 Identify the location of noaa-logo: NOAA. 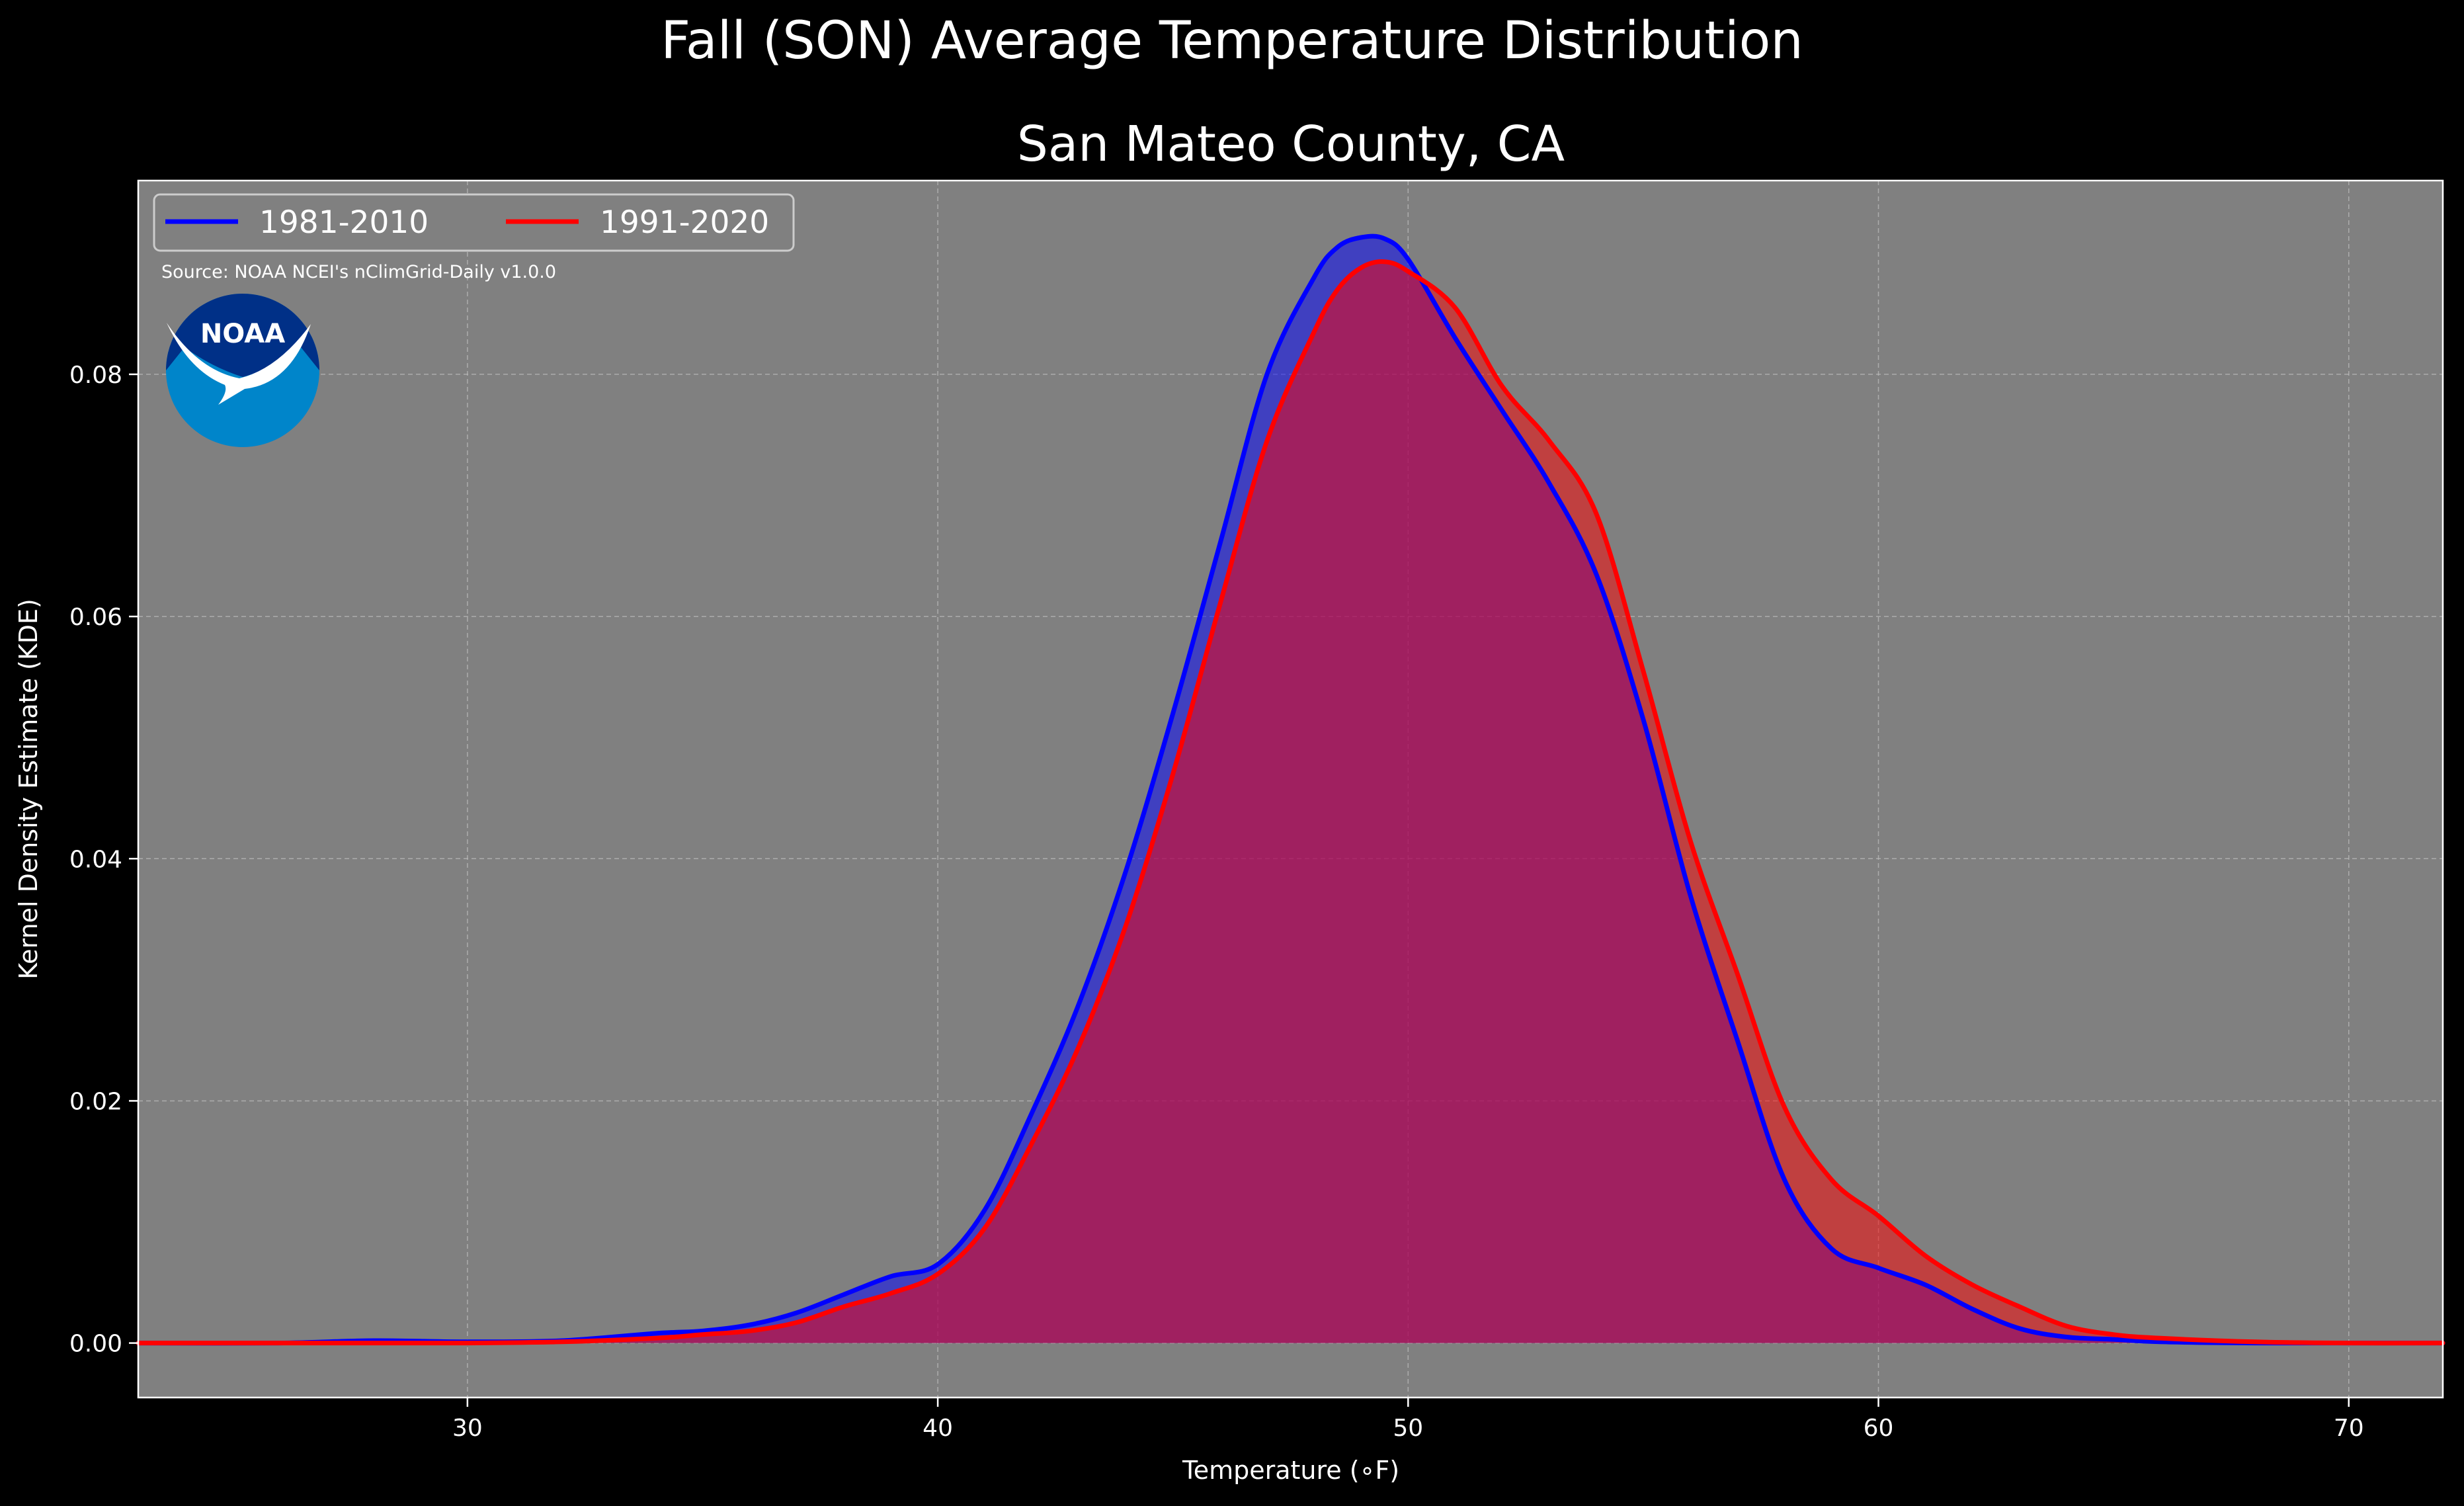
(243, 370).